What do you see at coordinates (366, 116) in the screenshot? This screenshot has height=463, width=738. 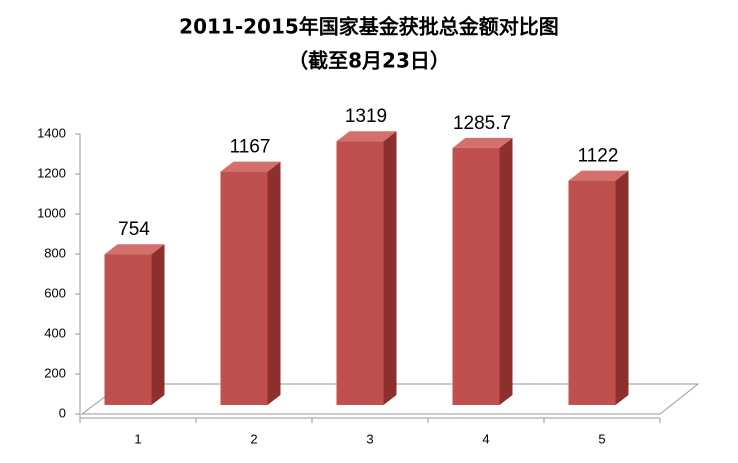 I see `data-label: 1319` at bounding box center [366, 116].